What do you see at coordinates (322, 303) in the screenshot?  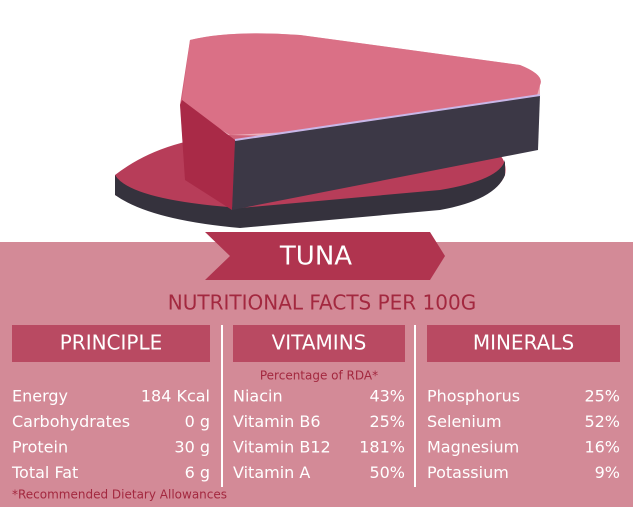 I see `subtitle: NUTRITIONAL FACTS PER 100G` at bounding box center [322, 303].